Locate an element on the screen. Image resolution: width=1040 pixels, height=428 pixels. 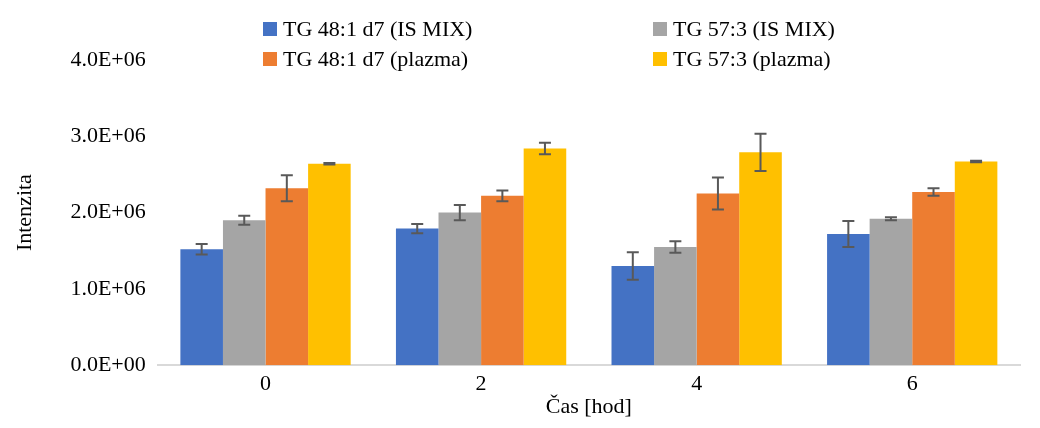
y-tick-label: 4.0E+06 is located at coordinates (108, 58).